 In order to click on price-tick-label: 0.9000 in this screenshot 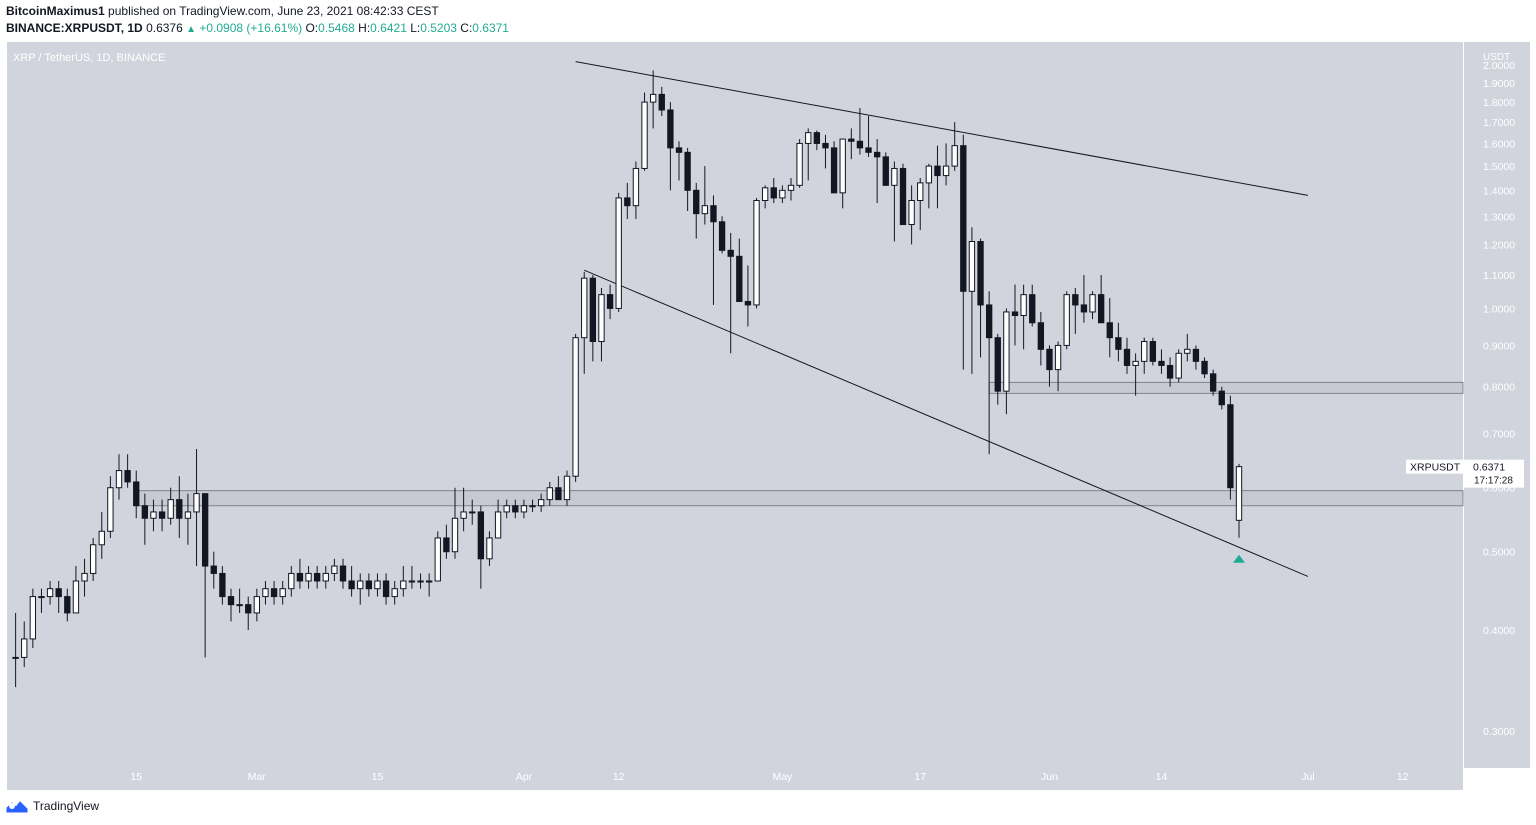, I will do `click(1499, 346)`.